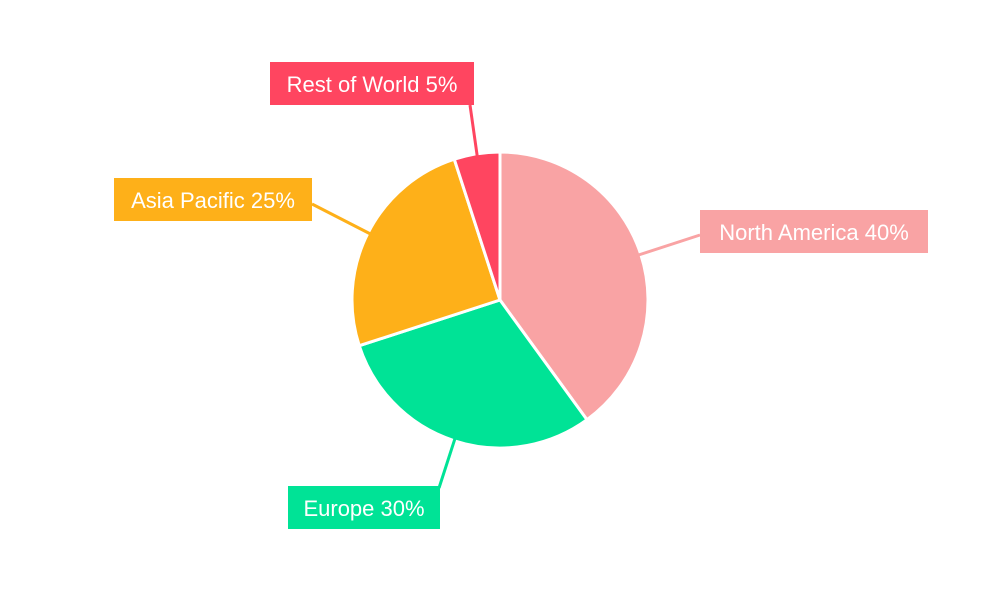 Image resolution: width=1000 pixels, height=600 pixels. I want to click on data-label-asia-pacific: Asia Pacific 25%, so click(213, 200).